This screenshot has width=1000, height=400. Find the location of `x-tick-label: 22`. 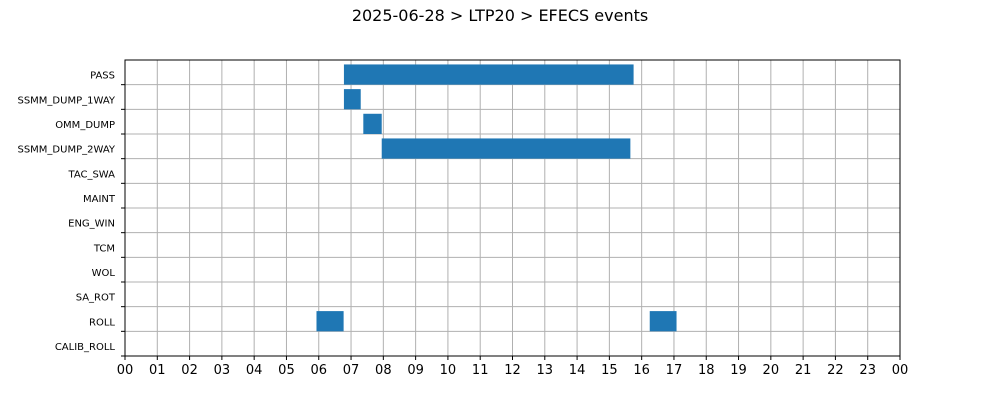

x-tick-label: 22 is located at coordinates (835, 370).